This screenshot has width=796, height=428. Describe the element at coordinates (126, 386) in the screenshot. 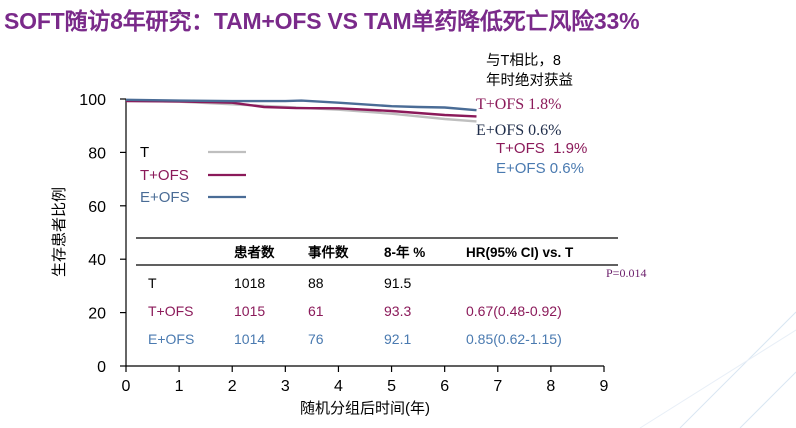

I see `x-tick-label: 0` at that location.